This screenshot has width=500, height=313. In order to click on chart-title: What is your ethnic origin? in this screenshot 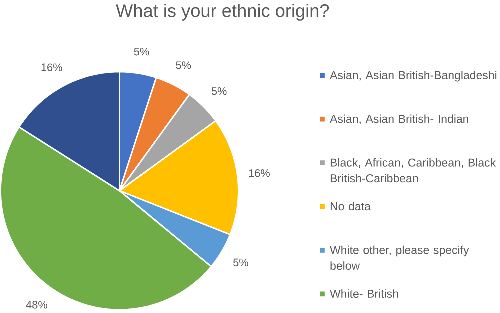, I will do `click(223, 13)`.